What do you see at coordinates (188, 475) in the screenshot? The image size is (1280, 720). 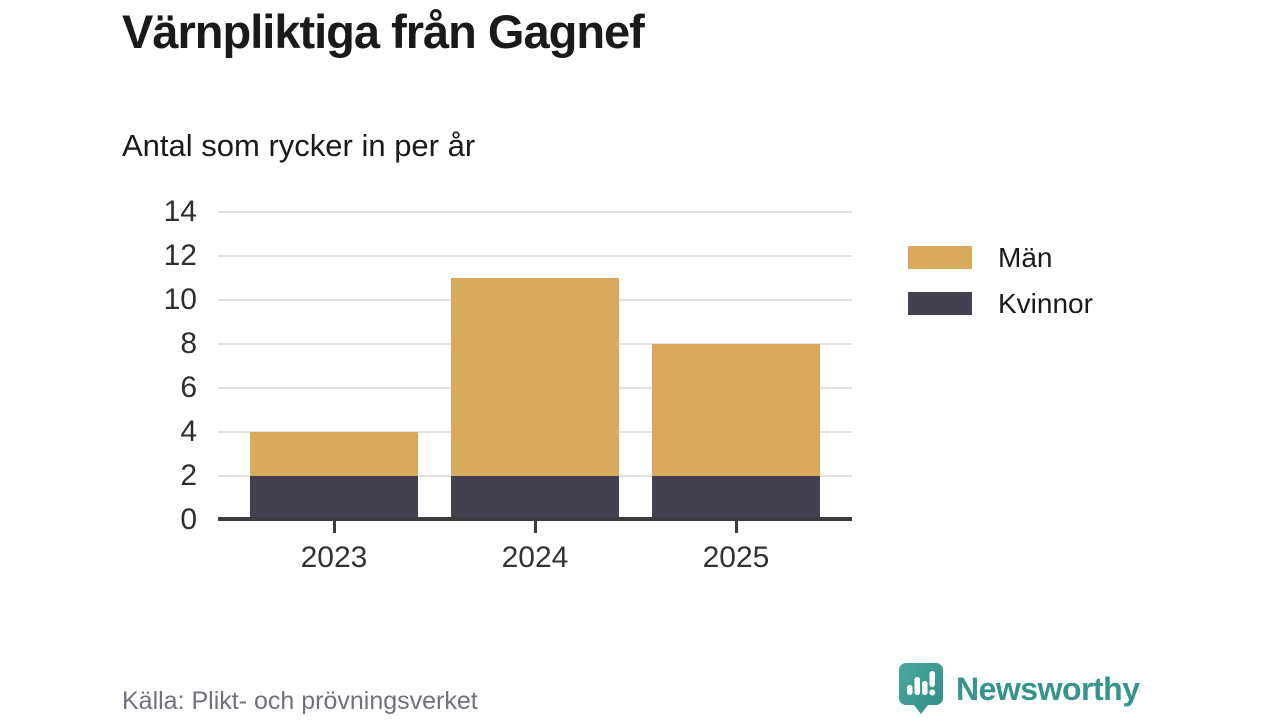 I see `y-axis-tick-label: 2` at bounding box center [188, 475].